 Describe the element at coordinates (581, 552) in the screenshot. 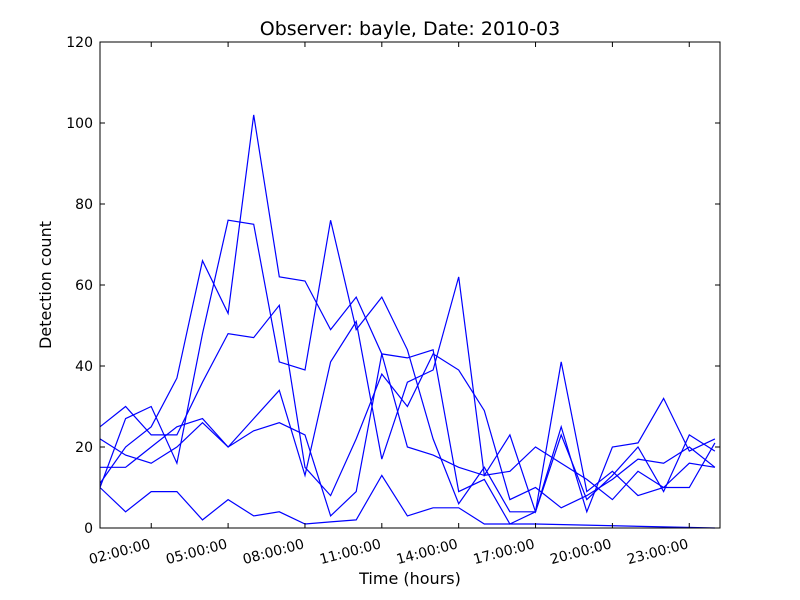

I see `x-tick-label: 20:00:00` at that location.